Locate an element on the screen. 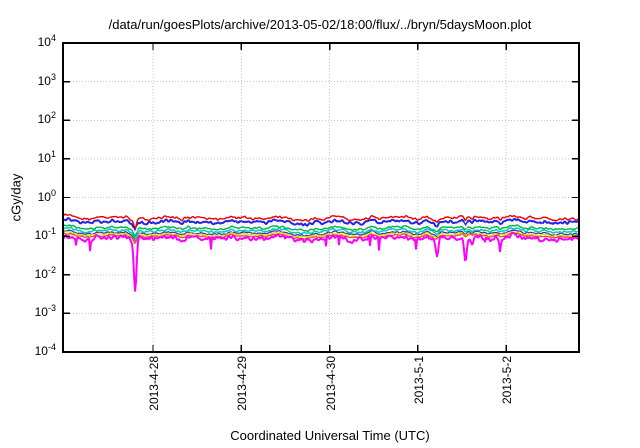  series-line-red is located at coordinates (321, 221).